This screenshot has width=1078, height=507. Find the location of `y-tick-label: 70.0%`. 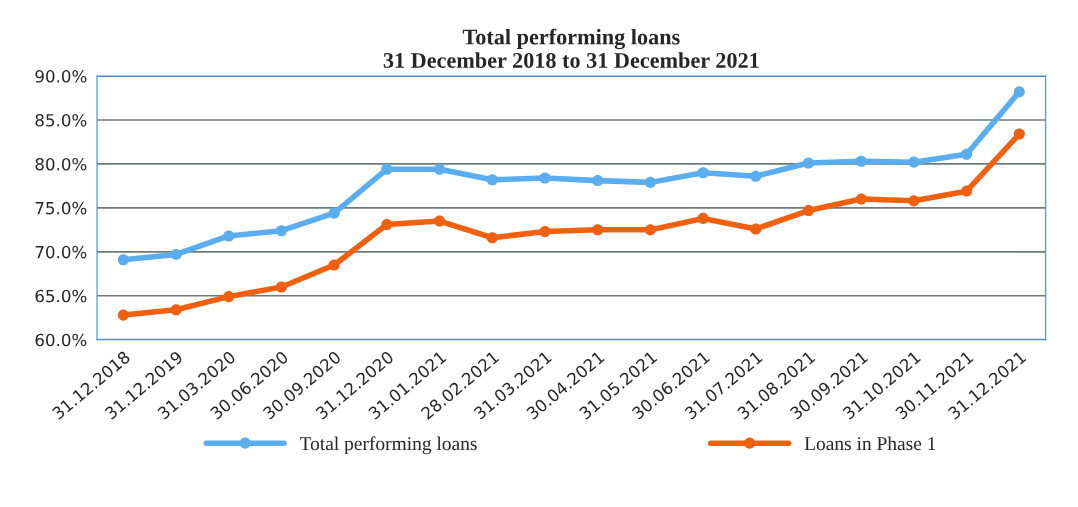

y-tick-label: 70.0% is located at coordinates (61, 252).